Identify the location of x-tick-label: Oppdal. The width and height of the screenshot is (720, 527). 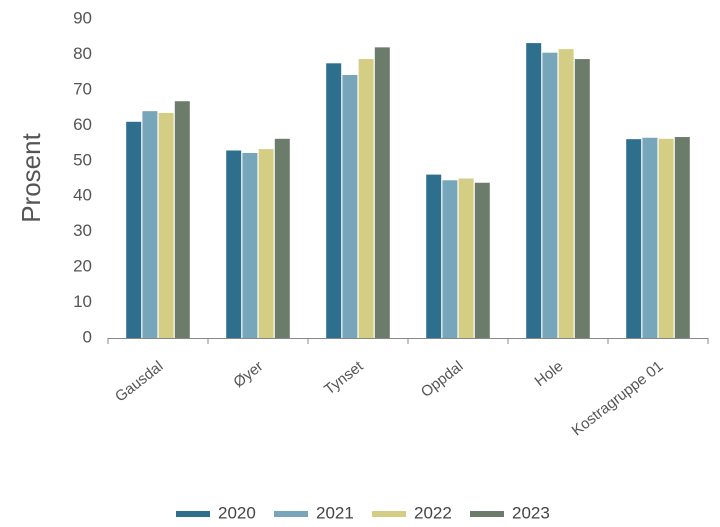
(442, 379).